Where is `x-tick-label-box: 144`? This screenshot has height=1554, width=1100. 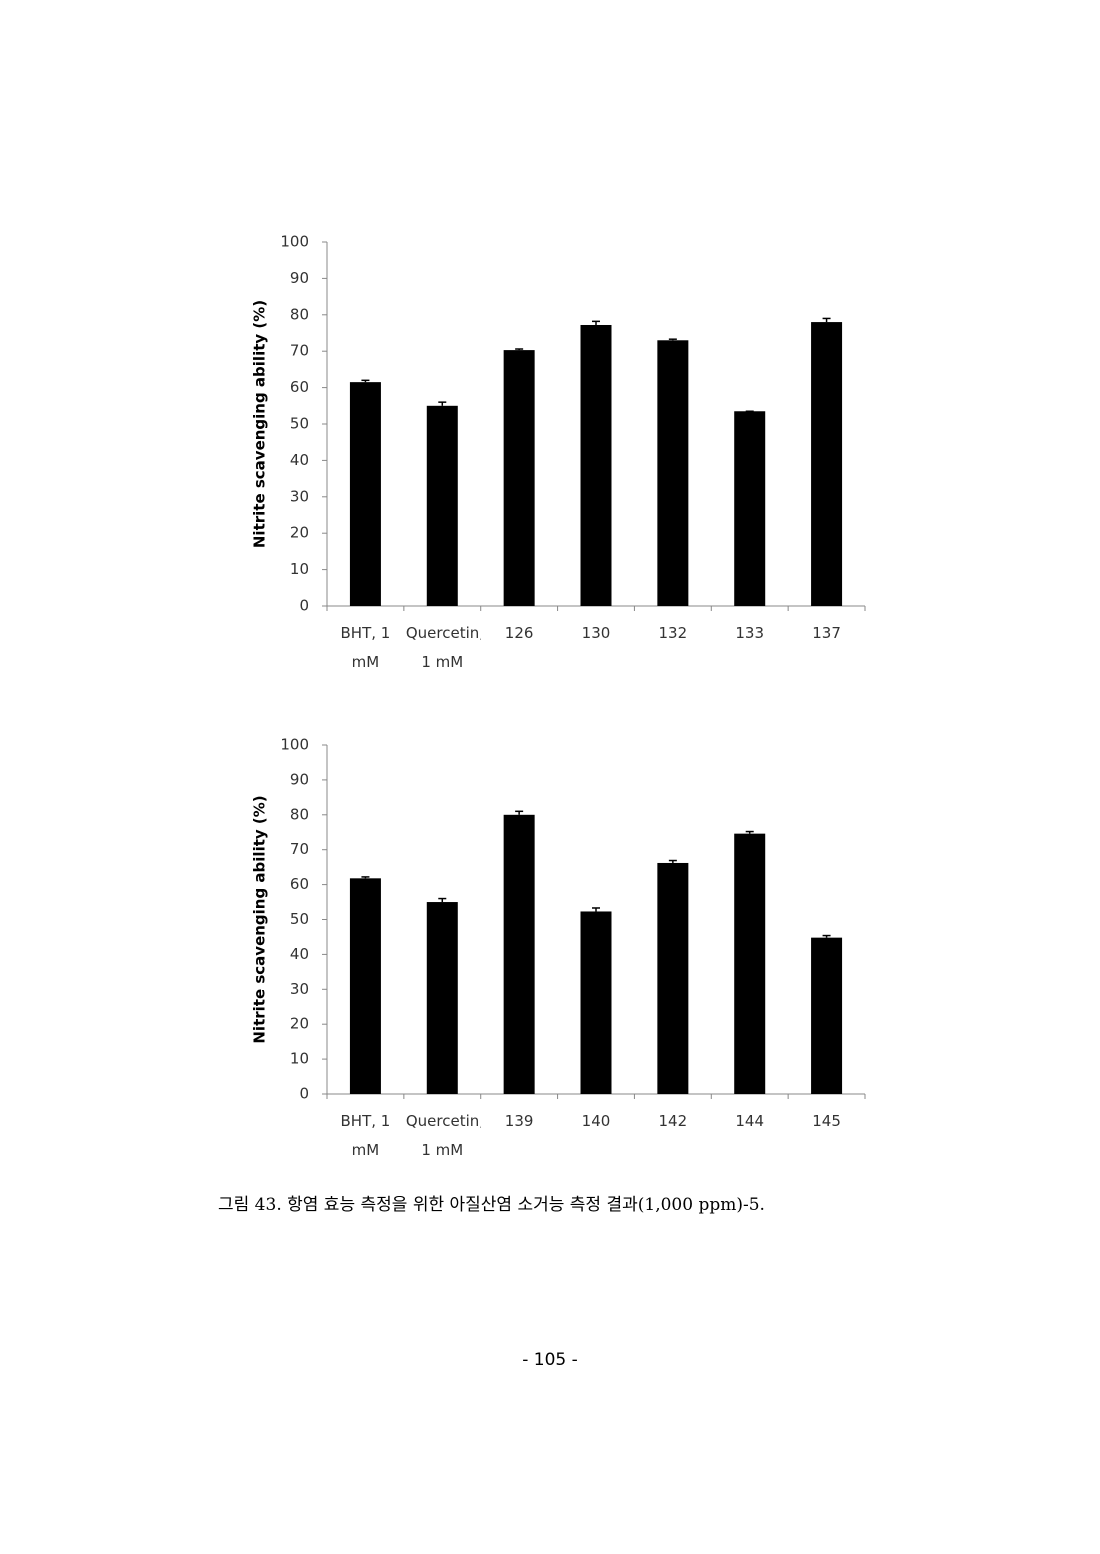
x-tick-label-box: 144 is located at coordinates (750, 1121).